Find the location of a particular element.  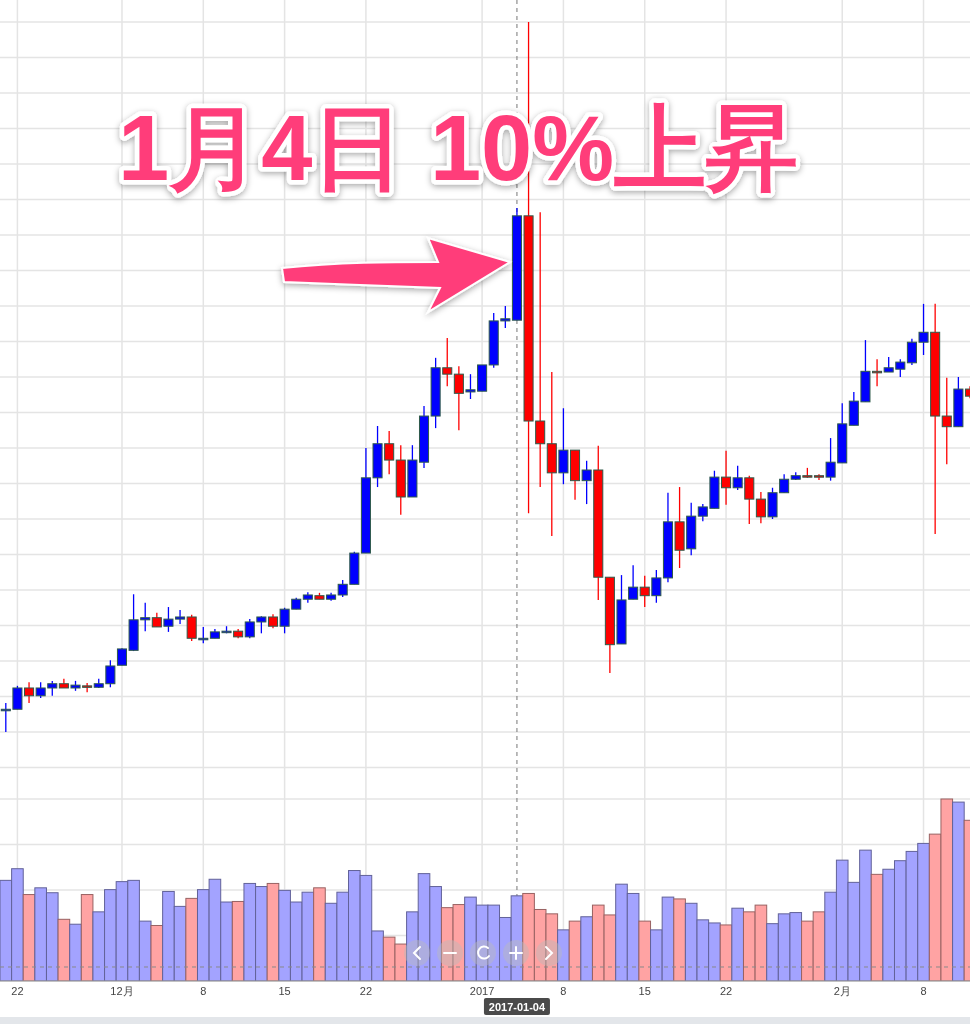

ref-label: 2017-01-04 is located at coordinates (516, 1006).